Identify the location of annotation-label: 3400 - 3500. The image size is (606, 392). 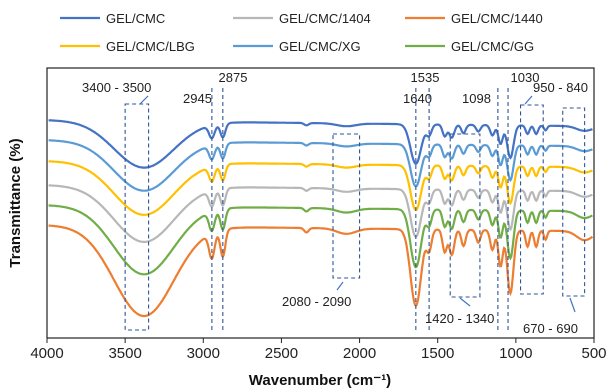
(116, 87).